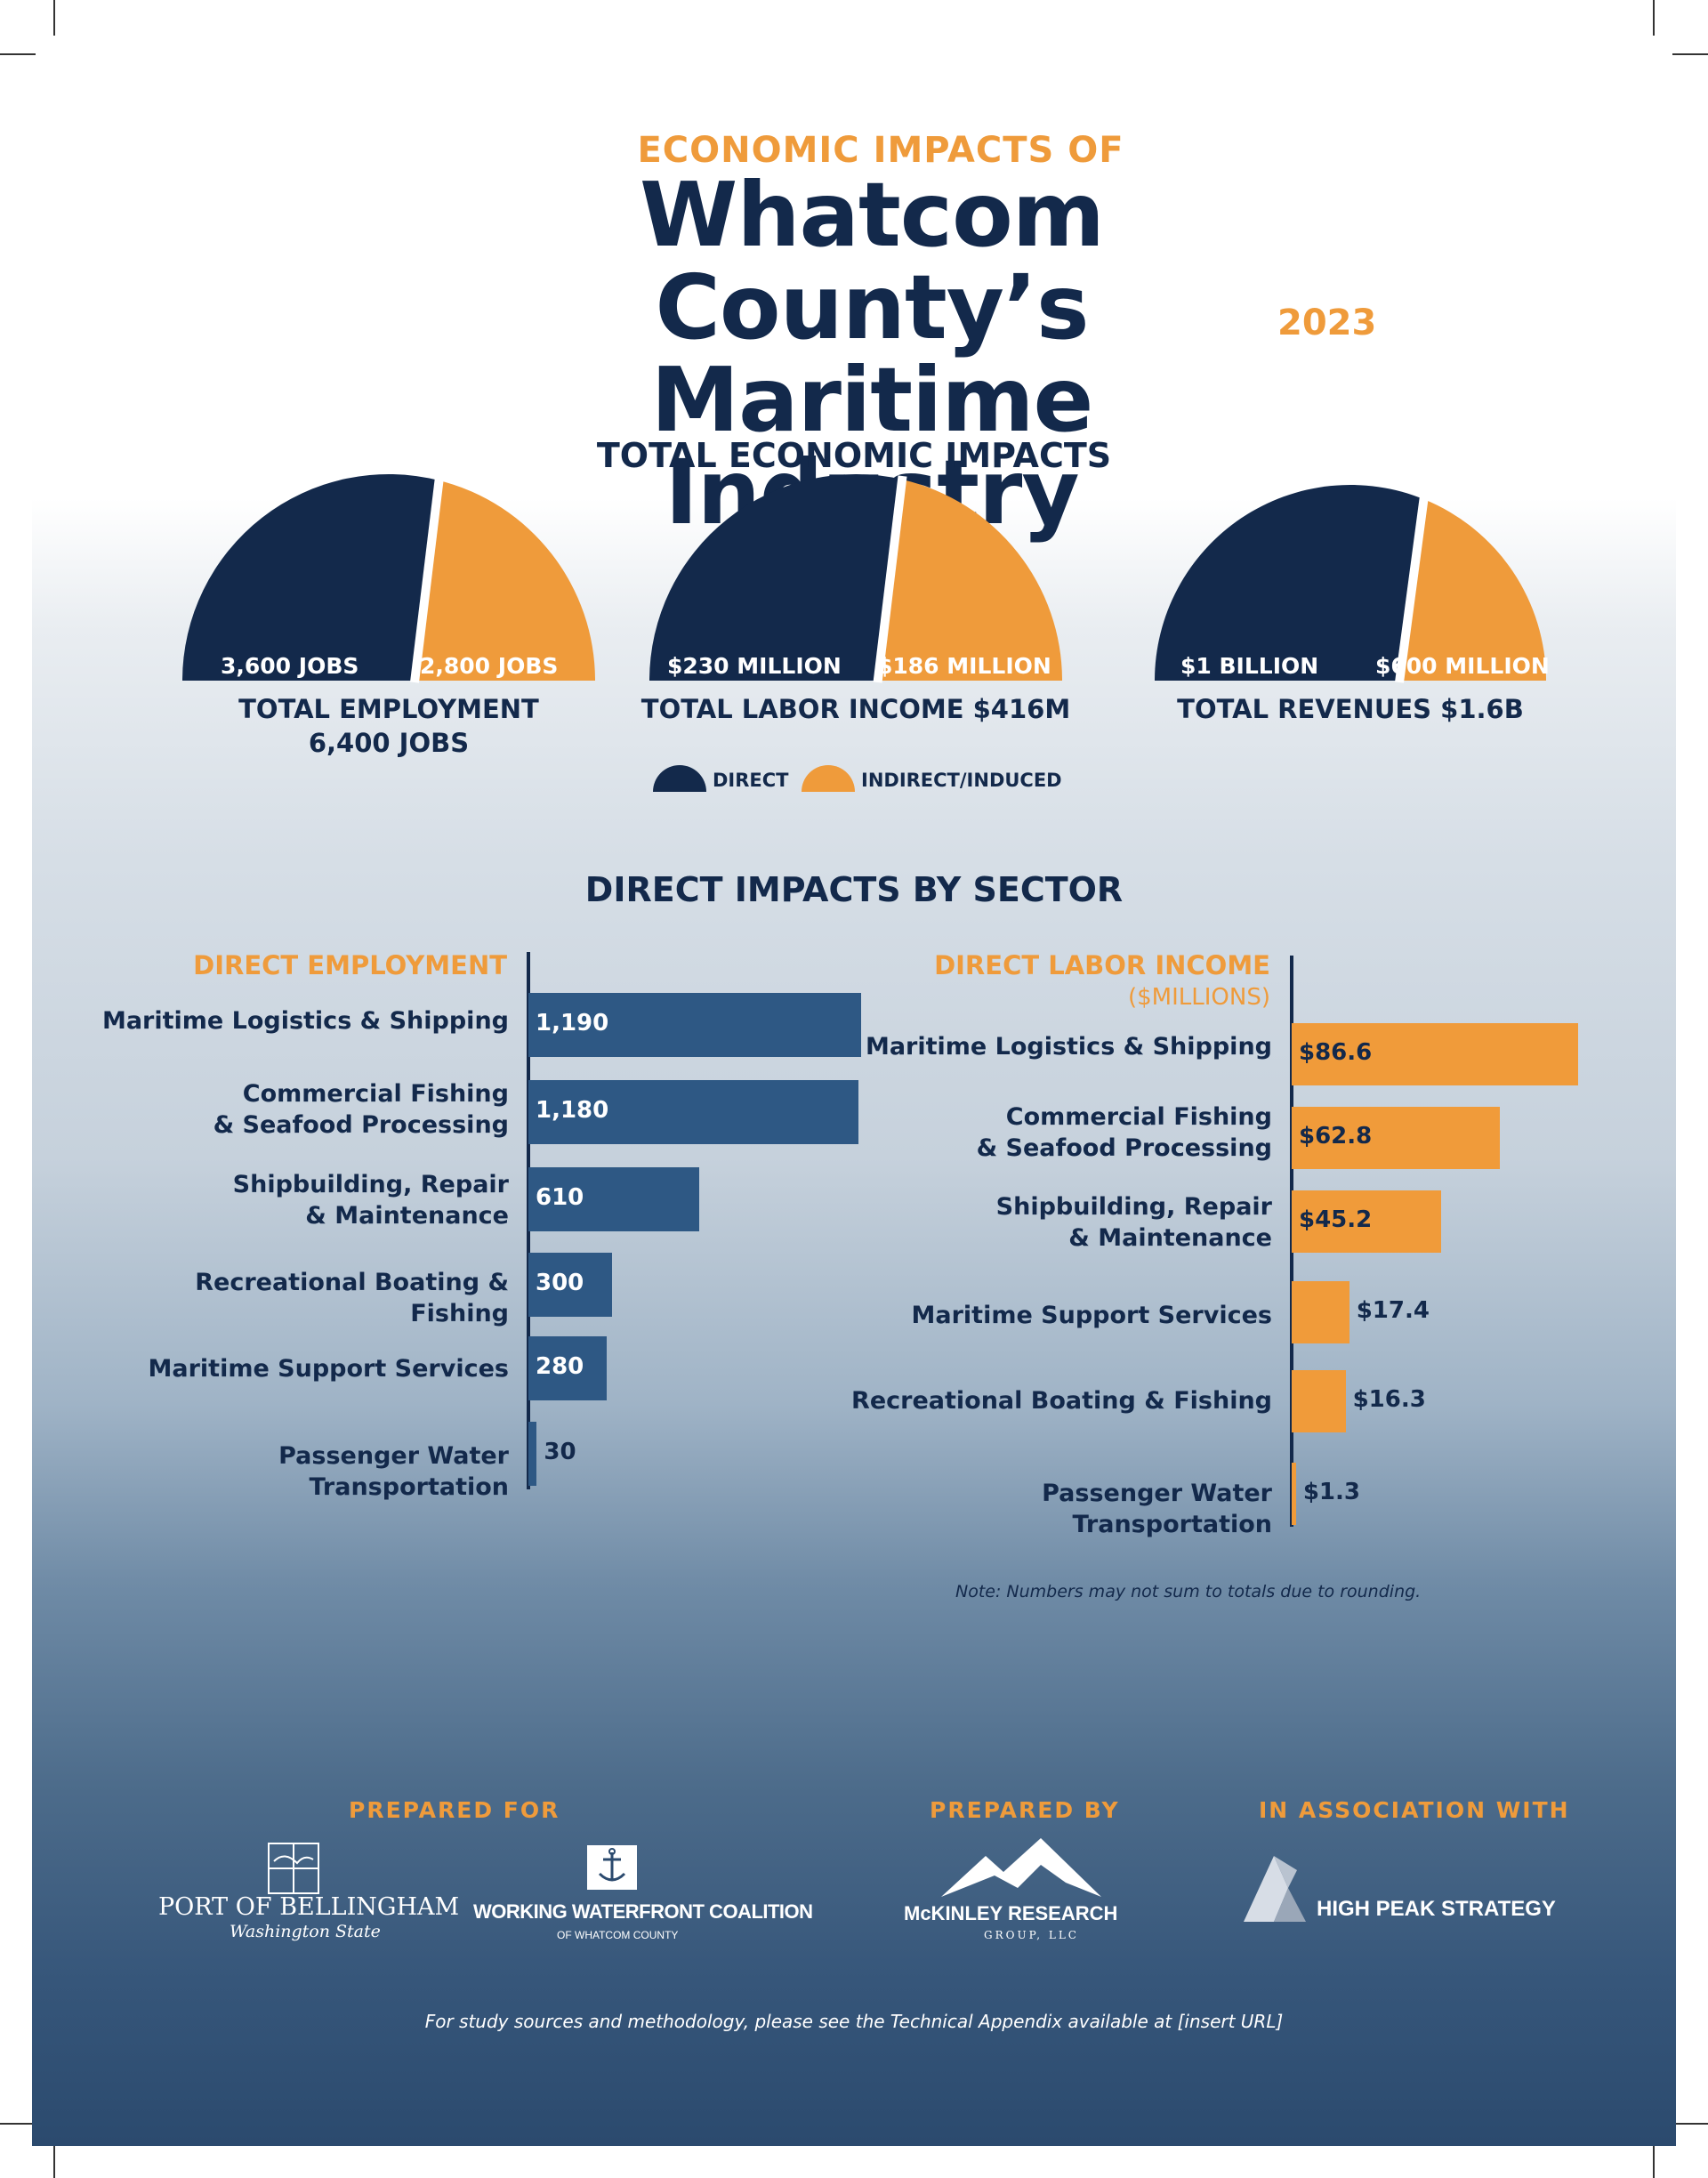 The height and width of the screenshot is (2178, 1708). I want to click on income-value-label: $16.3, so click(1389, 1399).